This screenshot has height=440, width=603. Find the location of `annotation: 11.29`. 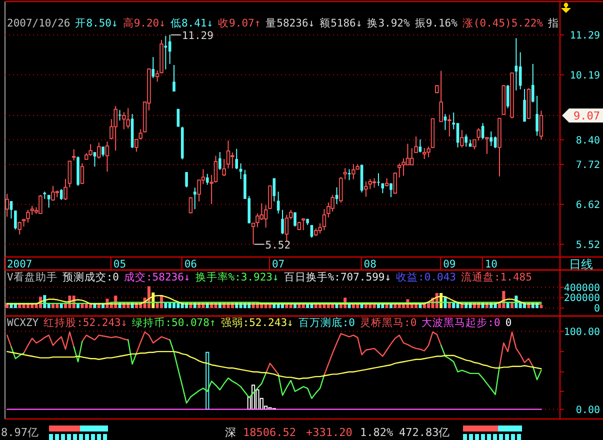

annotation: 11.29 is located at coordinates (198, 36).